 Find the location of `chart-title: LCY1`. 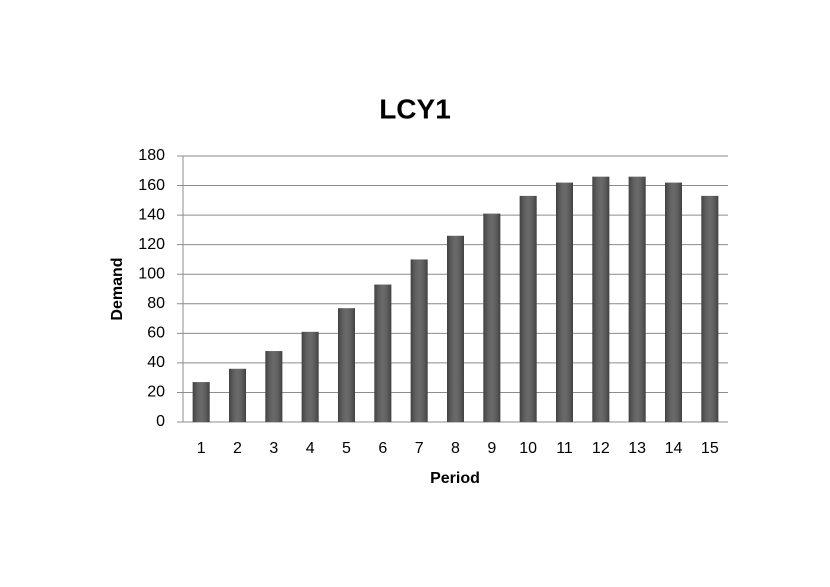

chart-title: LCY1 is located at coordinates (415, 108).